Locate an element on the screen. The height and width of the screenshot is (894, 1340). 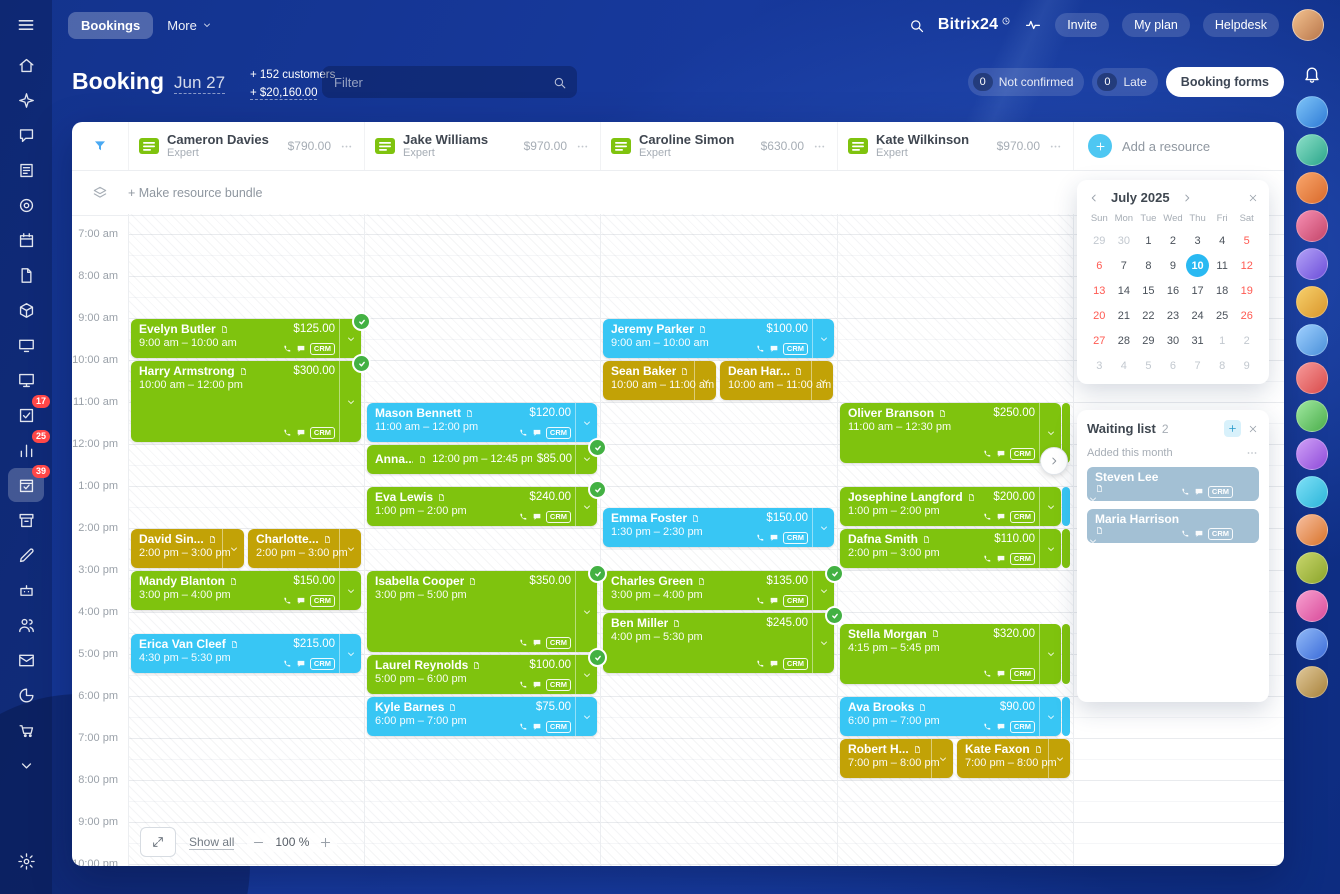
sidebar-item-ai-assistant is located at coordinates (26, 100).